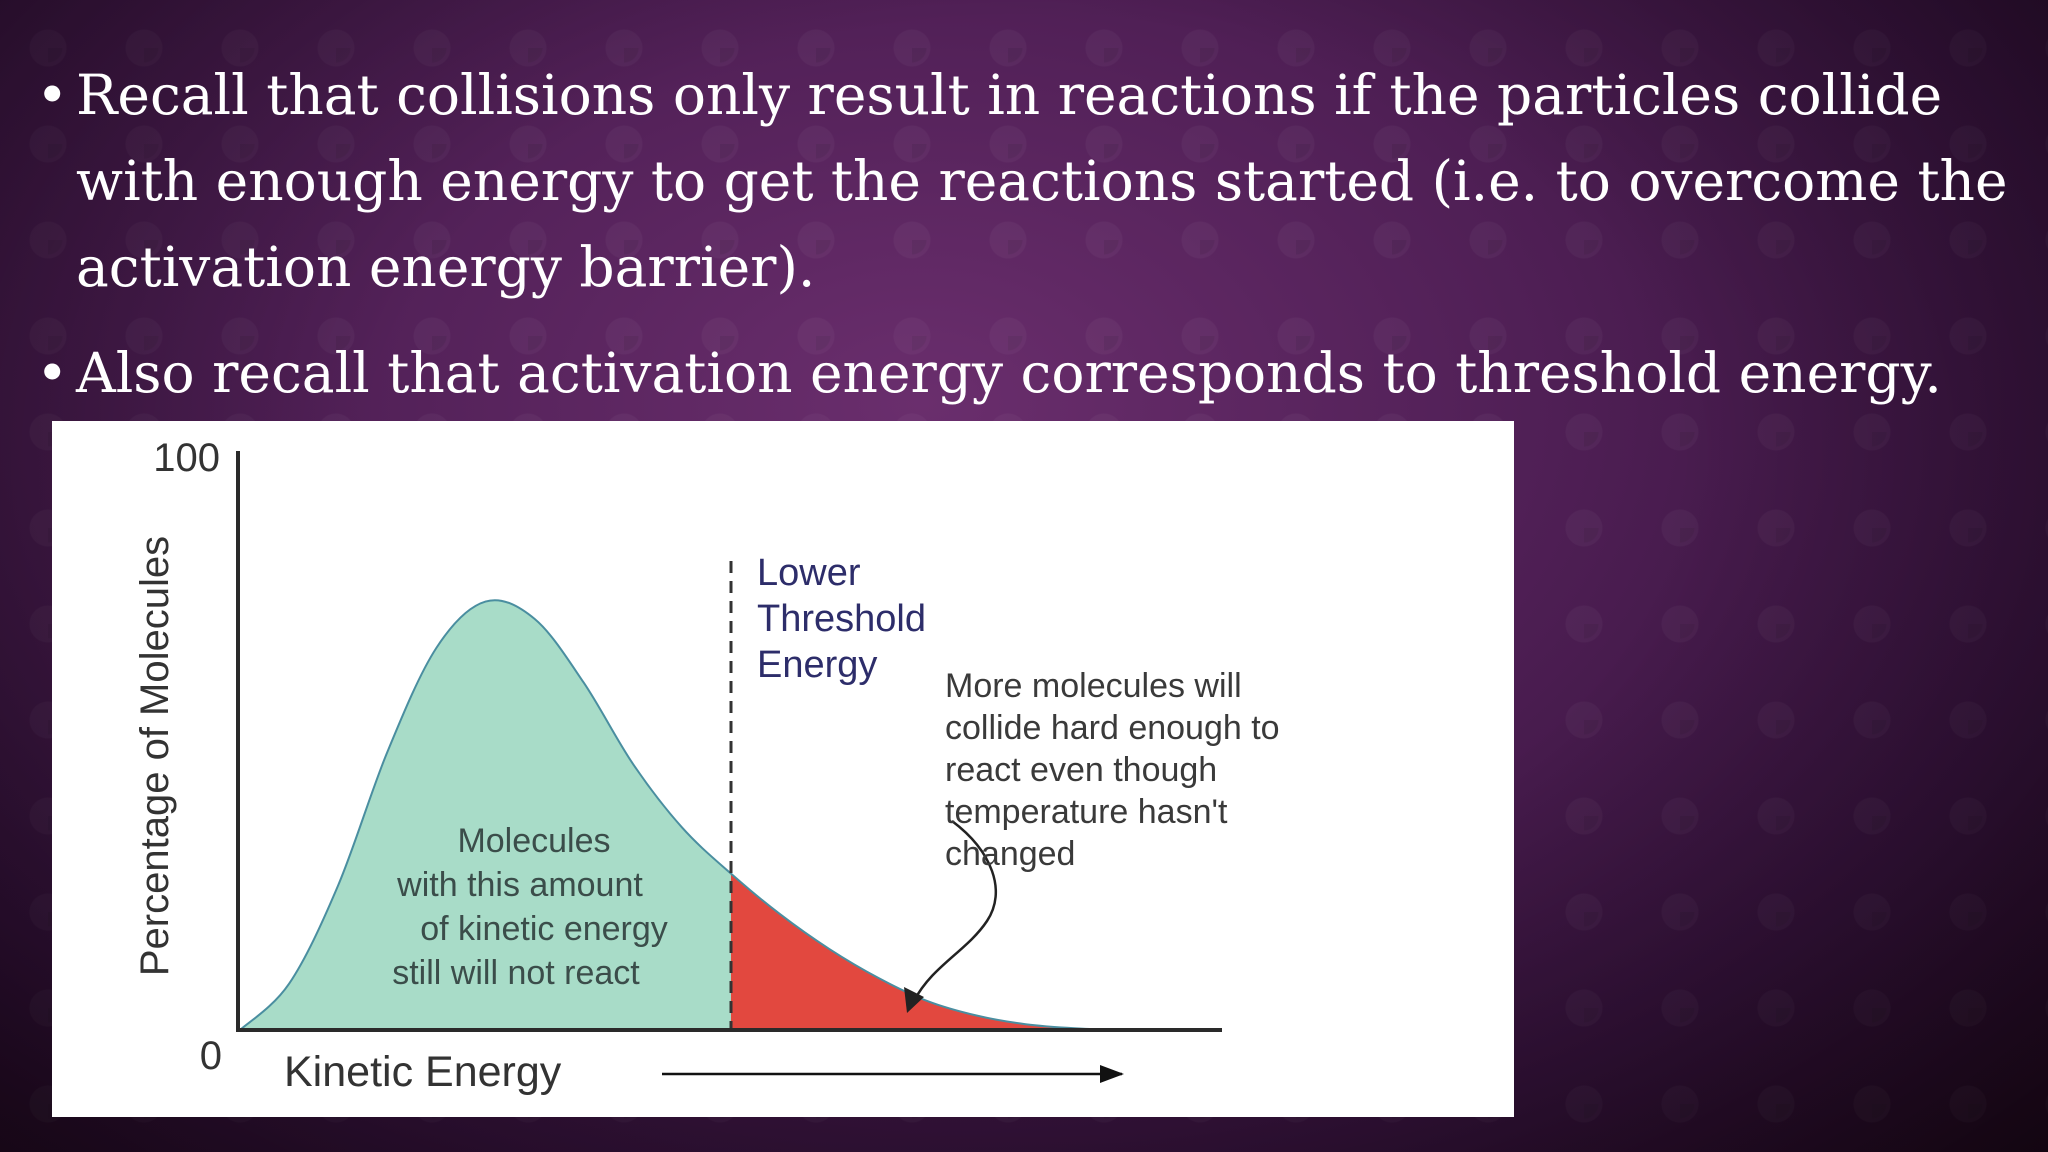 Image resolution: width=2048 pixels, height=1152 pixels. What do you see at coordinates (1093, 686) in the screenshot?
I see `annotation-line: More molecules will` at bounding box center [1093, 686].